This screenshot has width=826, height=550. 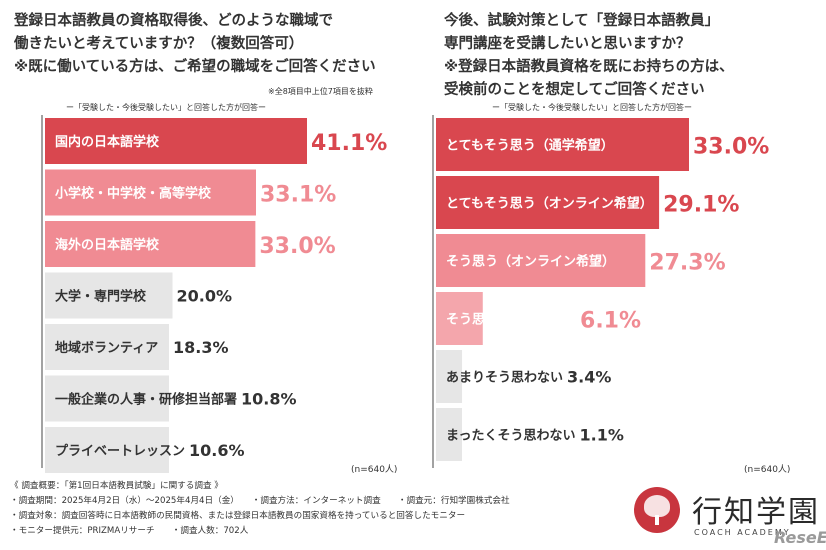 I want to click on right-subtitle: ー「受験した・今後受験したい」と回答した方が回答ー, so click(x=592, y=107).